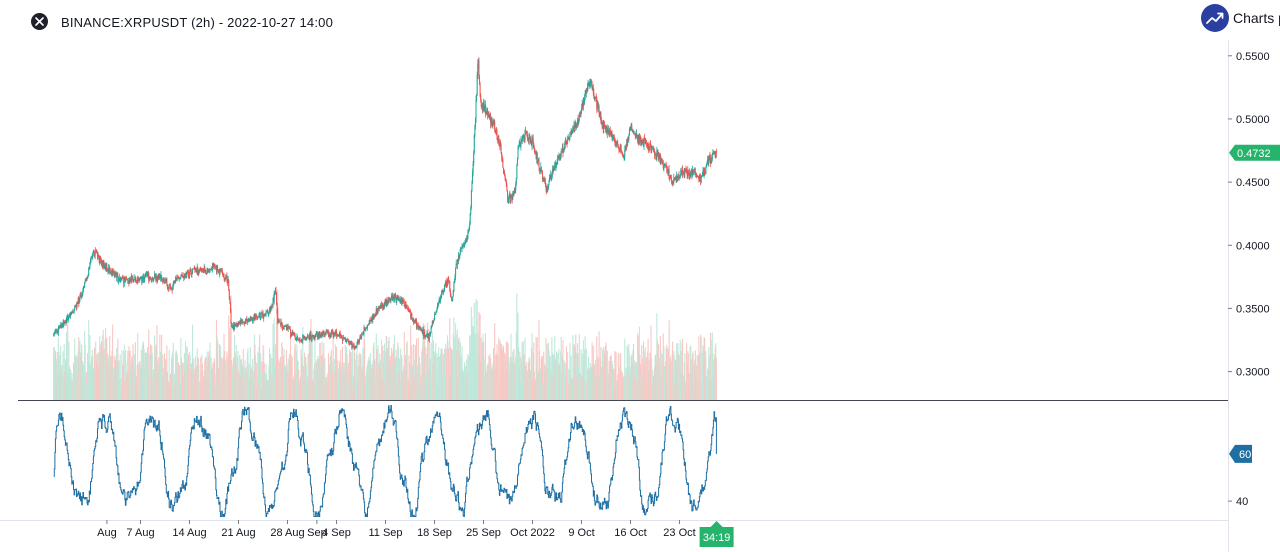 The image size is (1280, 552). Describe the element at coordinates (336, 533) in the screenshot. I see `time-tick-label: 4 Sep` at that location.